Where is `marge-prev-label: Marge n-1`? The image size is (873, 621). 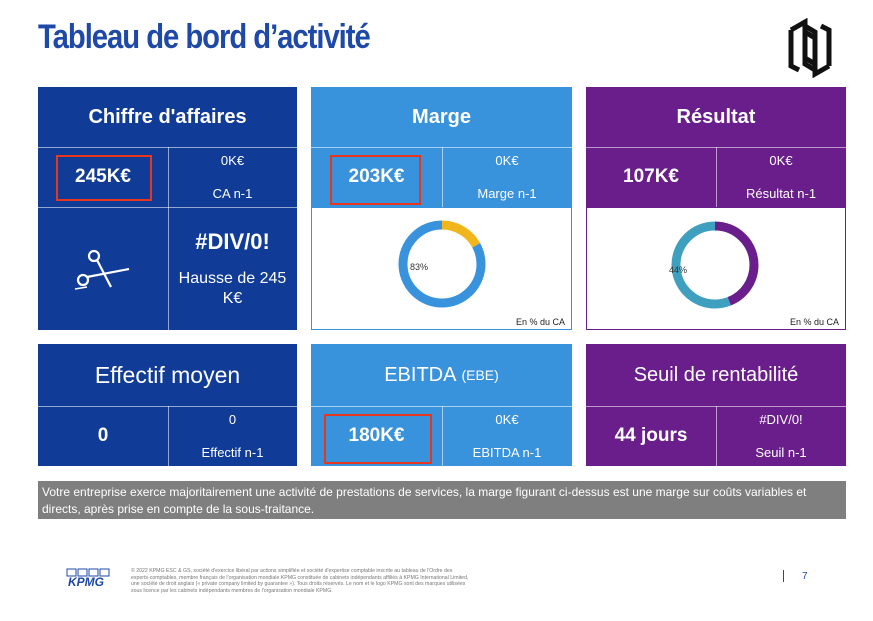 marge-prev-label: Marge n-1 is located at coordinates (507, 193).